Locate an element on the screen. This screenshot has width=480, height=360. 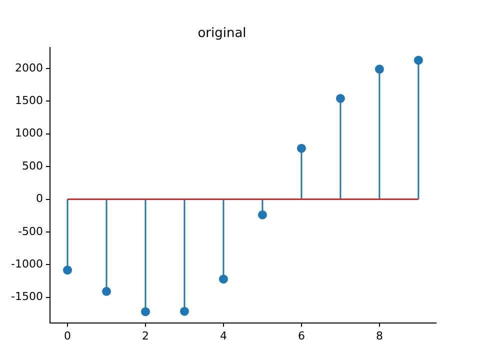
x-tick-label: 4 is located at coordinates (223, 335).